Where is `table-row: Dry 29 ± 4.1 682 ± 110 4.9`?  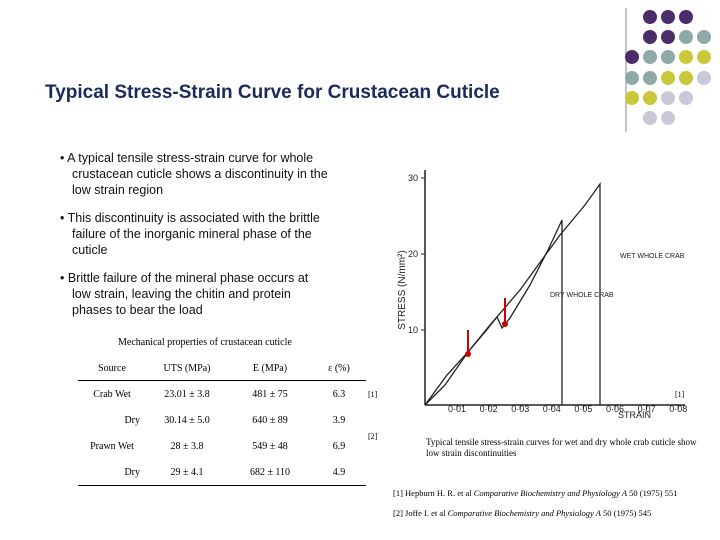 table-row: Dry 29 ± 4.1 682 ± 110 4.9 is located at coordinates (222, 472).